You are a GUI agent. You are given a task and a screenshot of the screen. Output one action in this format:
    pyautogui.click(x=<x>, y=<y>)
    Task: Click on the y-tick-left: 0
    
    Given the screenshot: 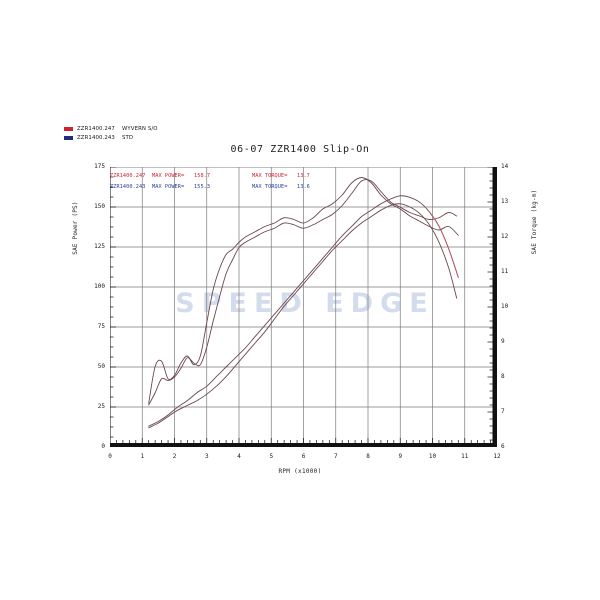 What is the action you would take?
    pyautogui.click(x=103, y=446)
    